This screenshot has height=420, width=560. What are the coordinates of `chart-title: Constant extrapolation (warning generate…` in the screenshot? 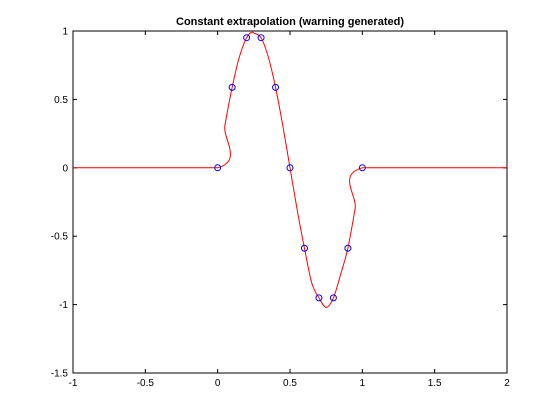 It's located at (290, 22).